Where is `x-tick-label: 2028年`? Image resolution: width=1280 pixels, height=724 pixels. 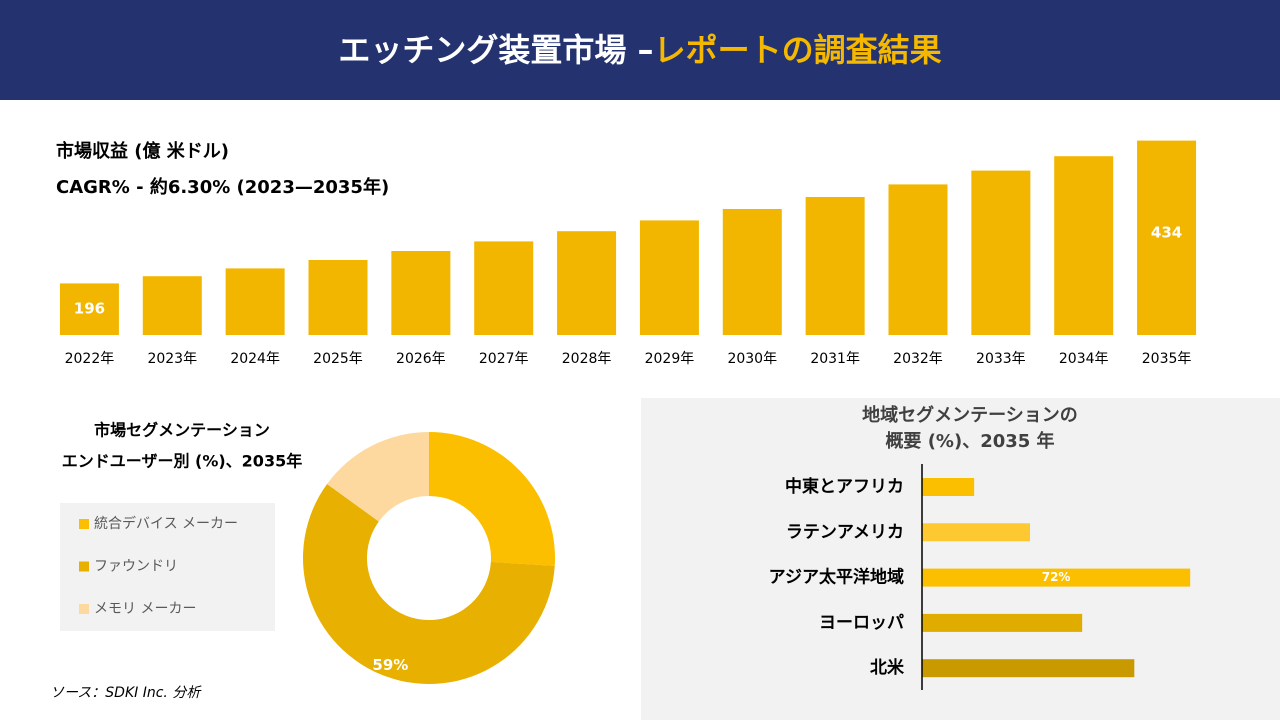 x-tick-label: 2028年 is located at coordinates (587, 359).